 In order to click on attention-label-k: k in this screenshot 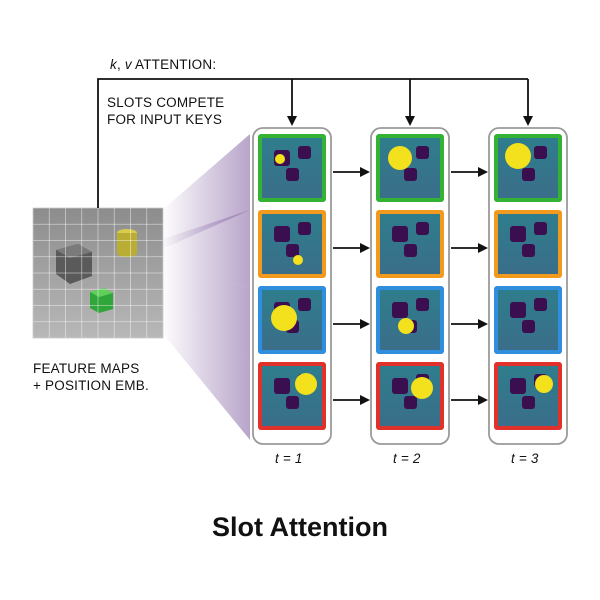, I will do `click(113, 64)`.